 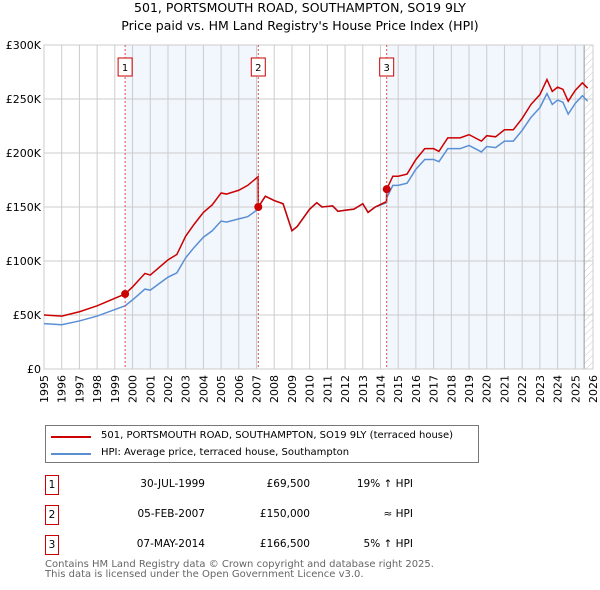 What do you see at coordinates (288, 484) in the screenshot?
I see `sale-price: £69,500` at bounding box center [288, 484].